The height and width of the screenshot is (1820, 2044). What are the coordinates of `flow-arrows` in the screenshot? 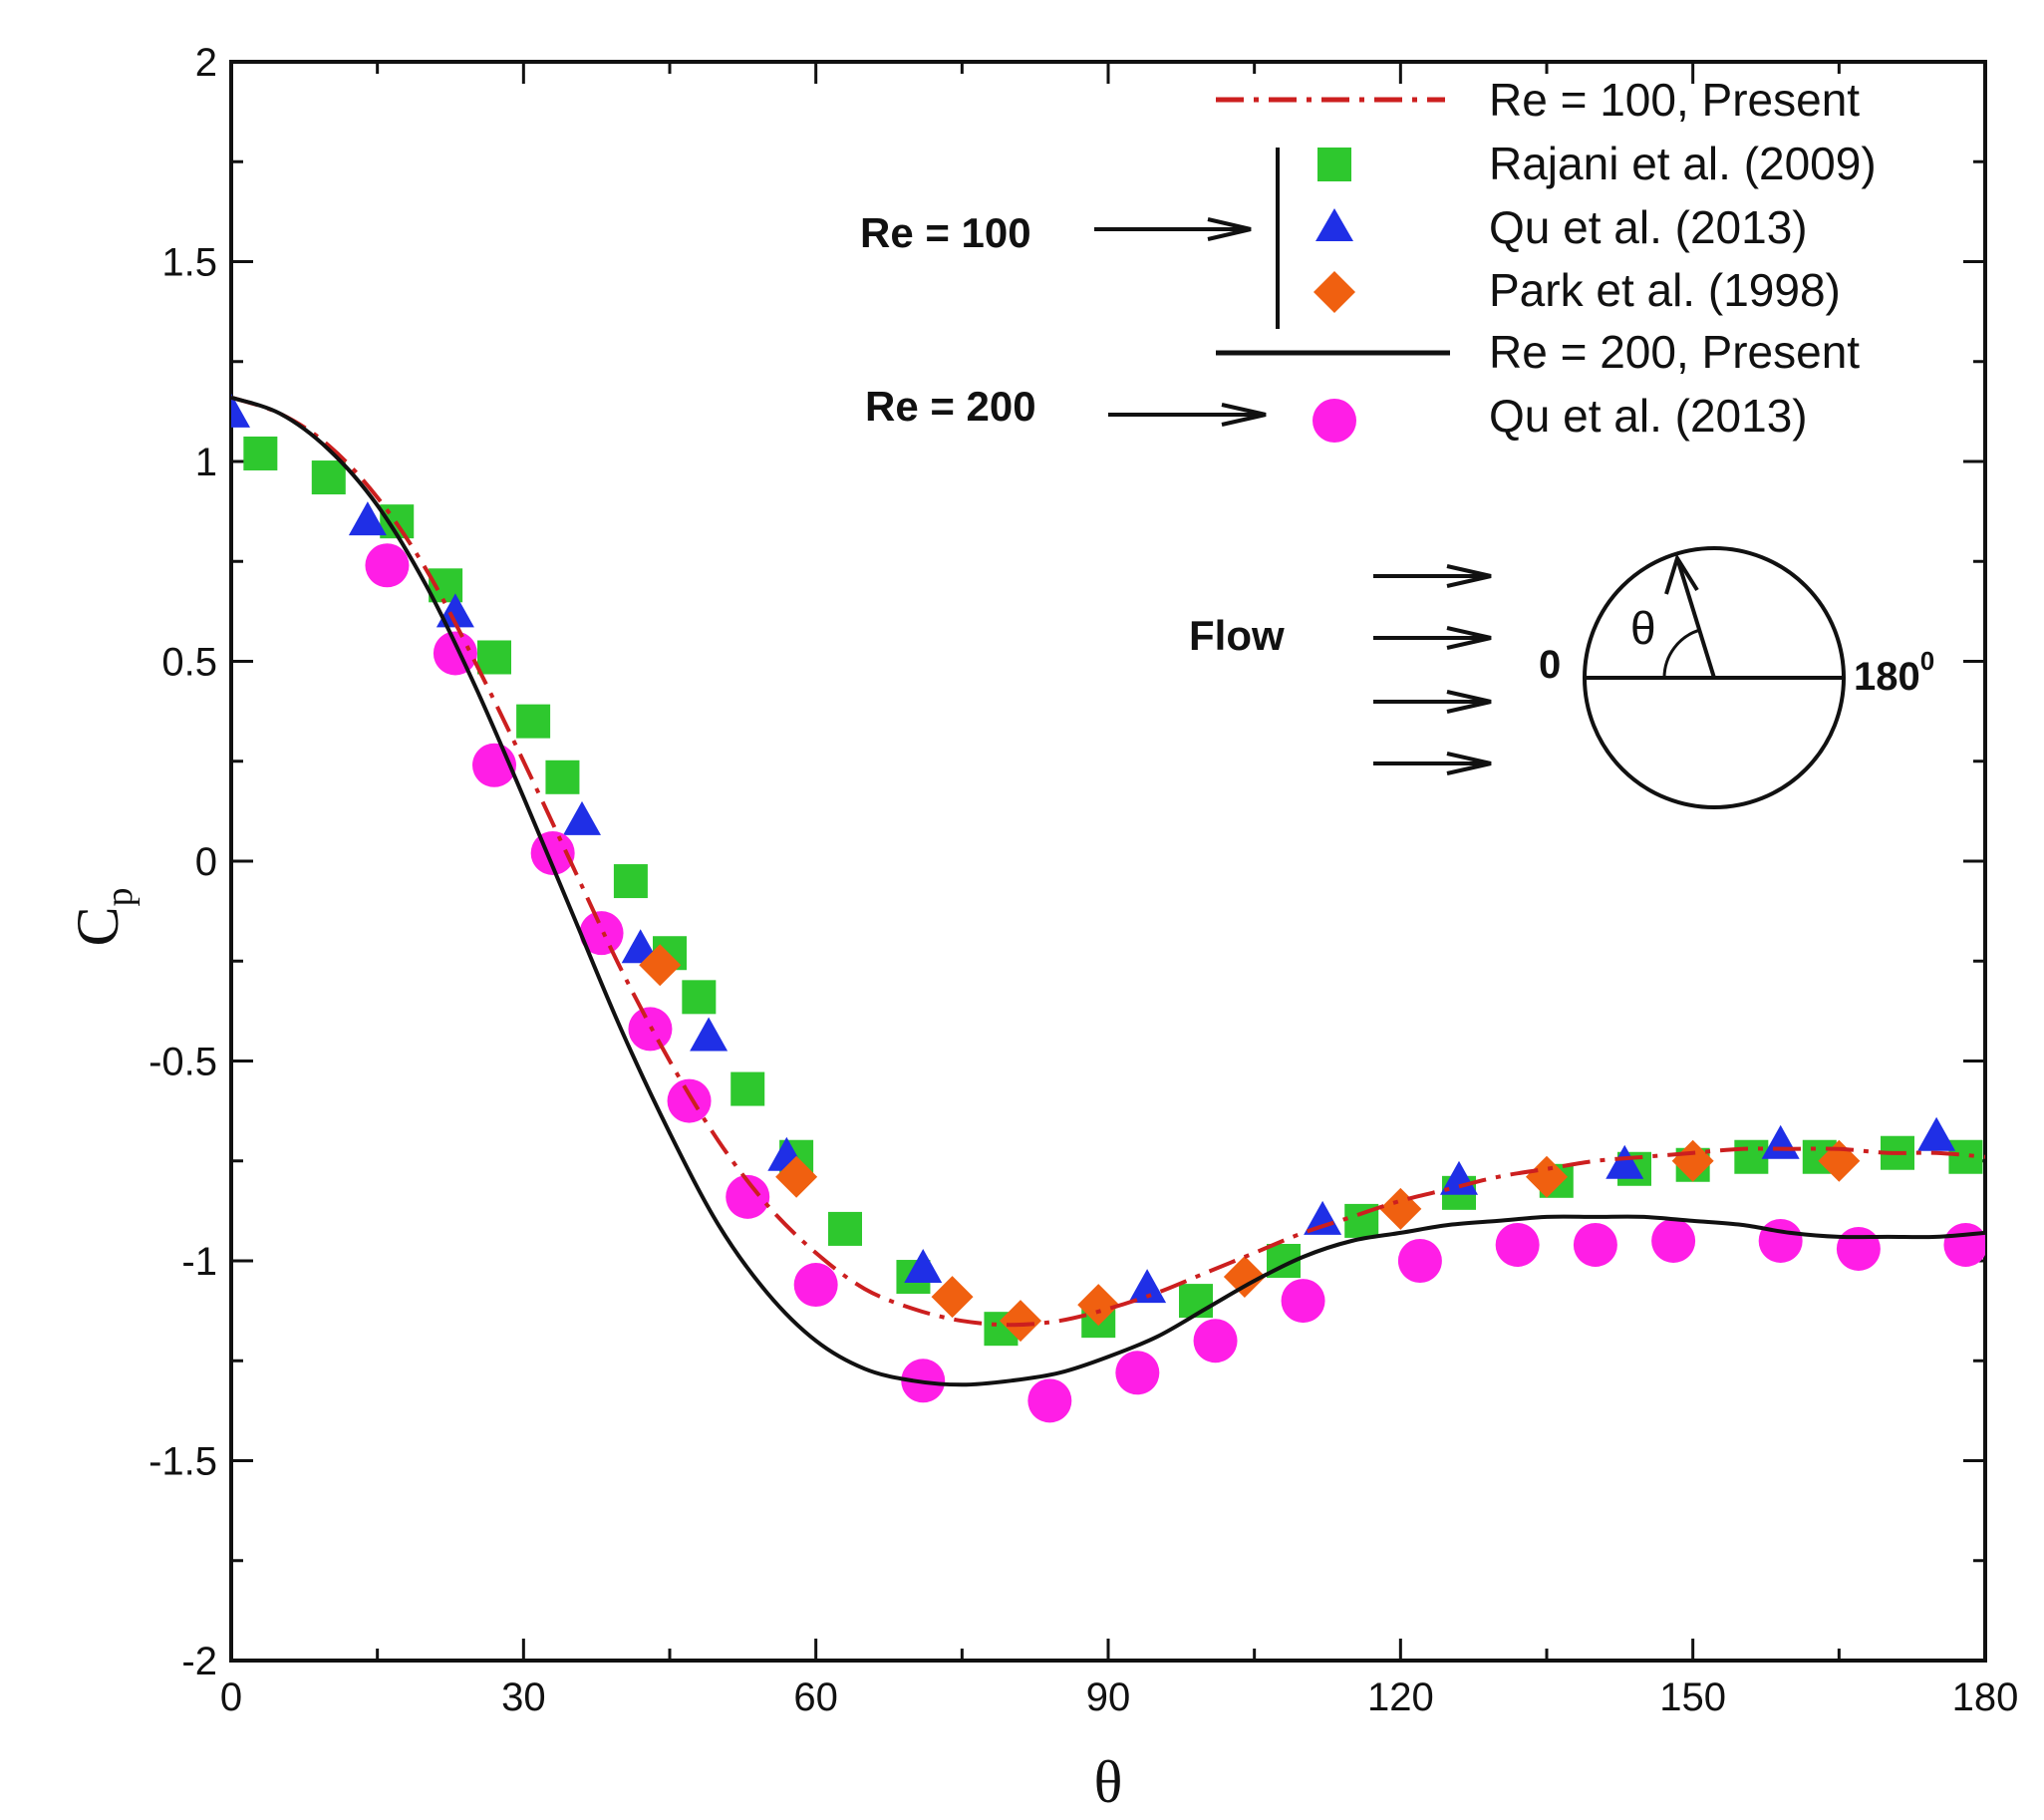 It's located at (1432, 669).